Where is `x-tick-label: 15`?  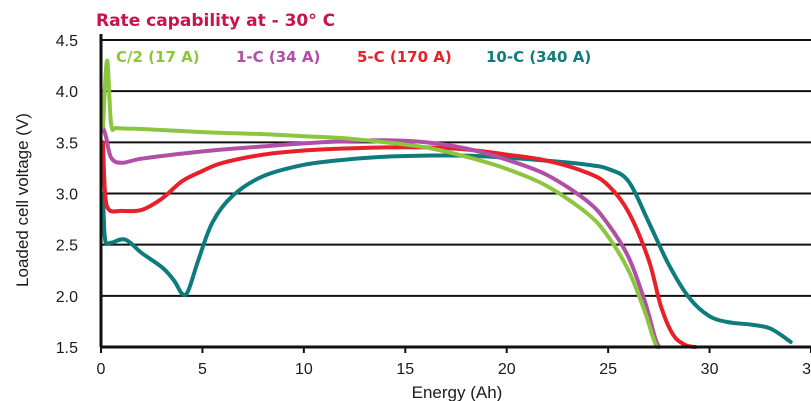 x-tick-label: 15 is located at coordinates (405, 369).